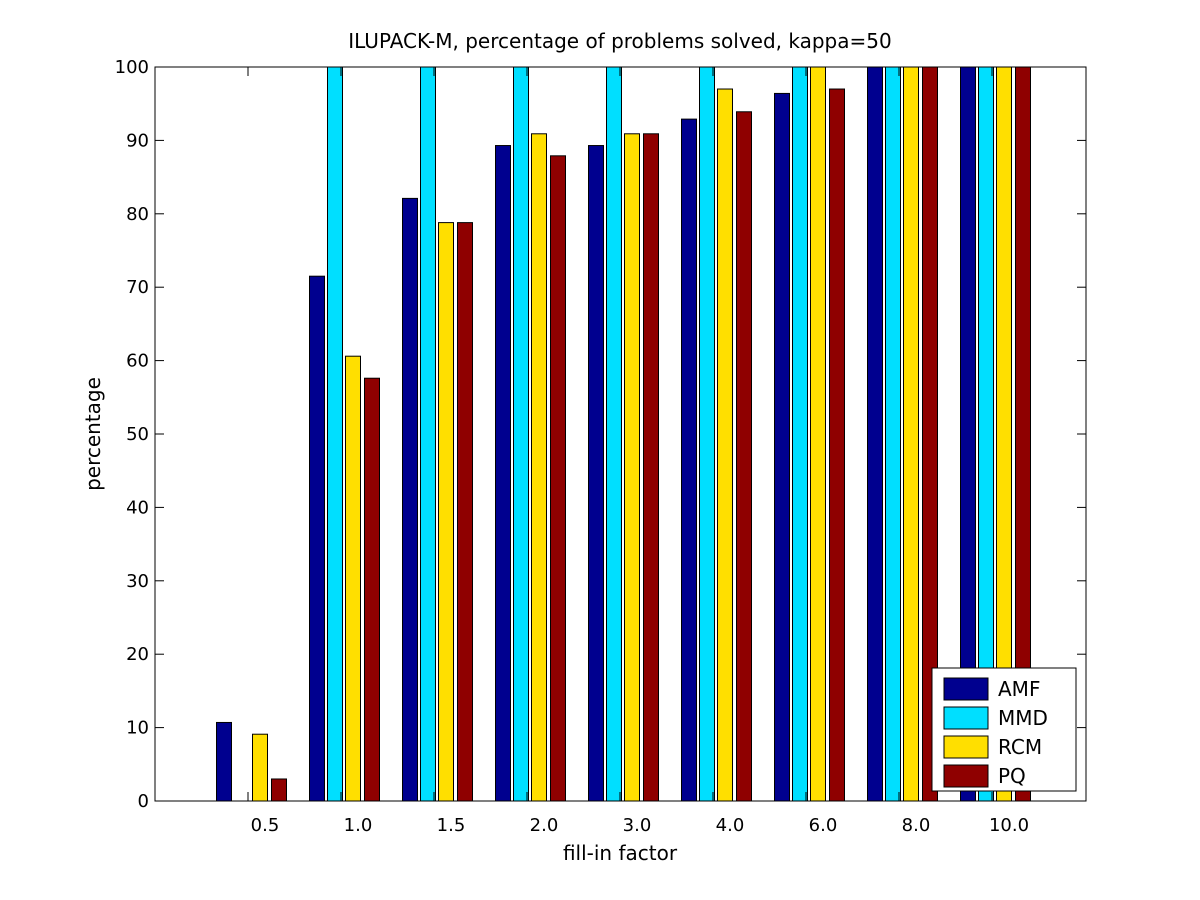 Image resolution: width=1200 pixels, height=900 pixels. I want to click on x-tick-label: 1.5, so click(451, 825).